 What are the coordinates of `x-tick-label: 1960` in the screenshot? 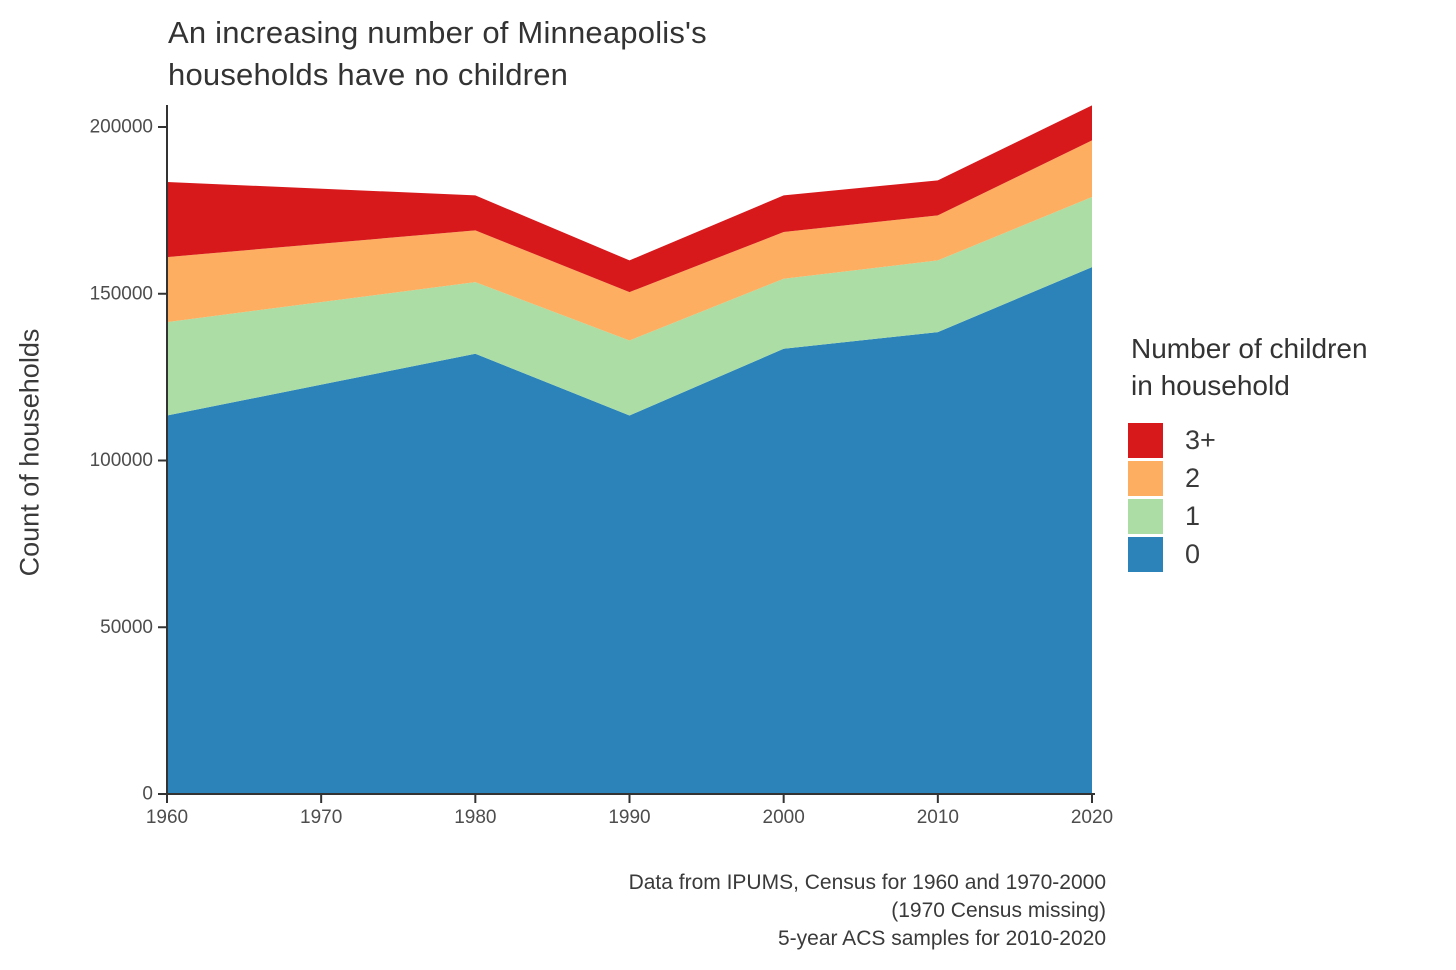 It's located at (167, 817).